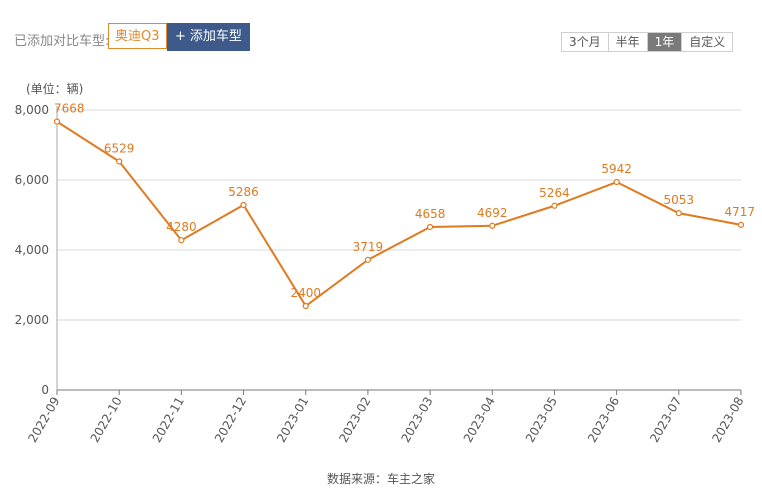 This screenshot has width=762, height=497. Describe the element at coordinates (62, 41) in the screenshot. I see `added-models-label: 已添加对比车型:` at that location.